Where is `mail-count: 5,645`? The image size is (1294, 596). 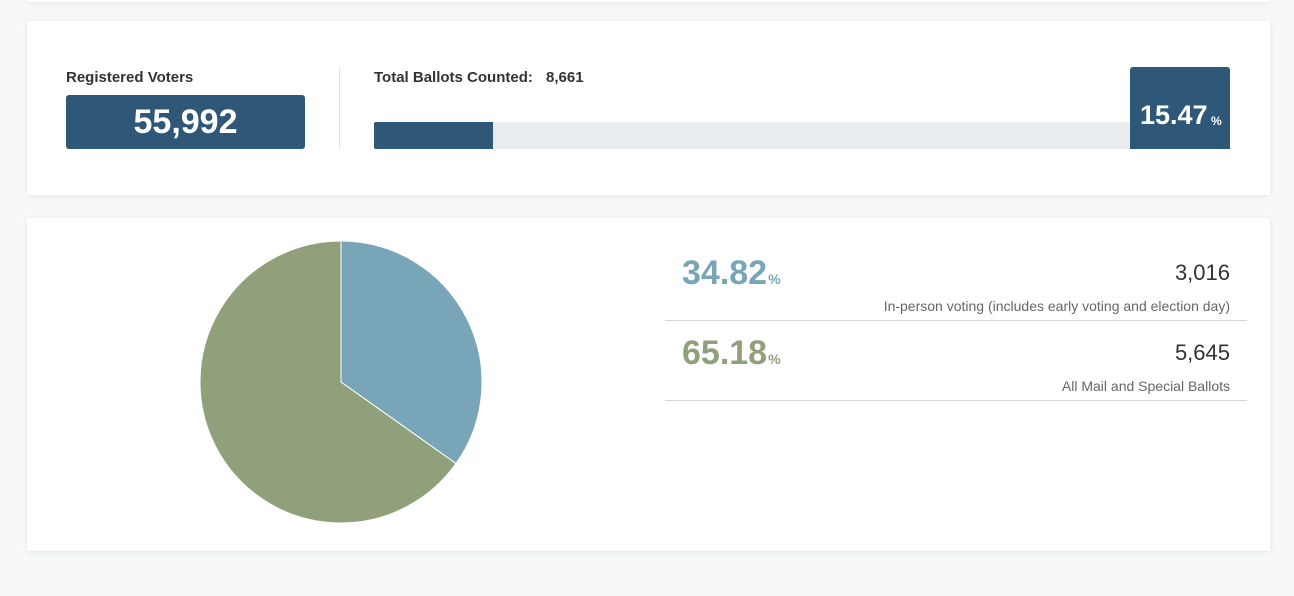
mail-count: 5,645 is located at coordinates (1202, 352).